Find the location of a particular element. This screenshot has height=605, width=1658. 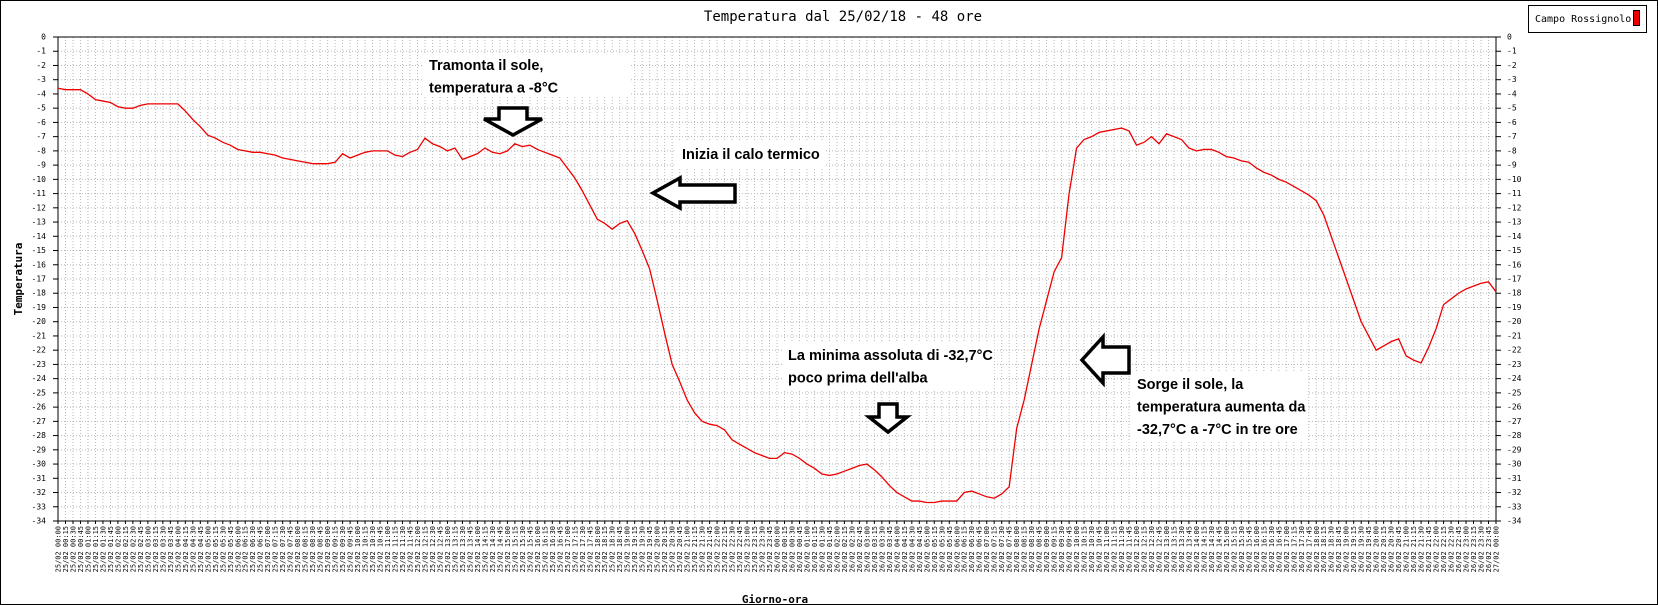

x-tick-label: 25/02 15:45 is located at coordinates (530, 549).